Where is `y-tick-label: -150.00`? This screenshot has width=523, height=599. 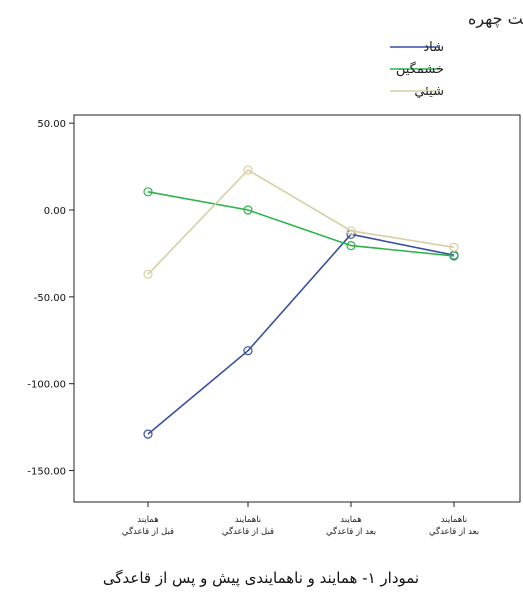 y-tick-label: -150.00 is located at coordinates (46, 472).